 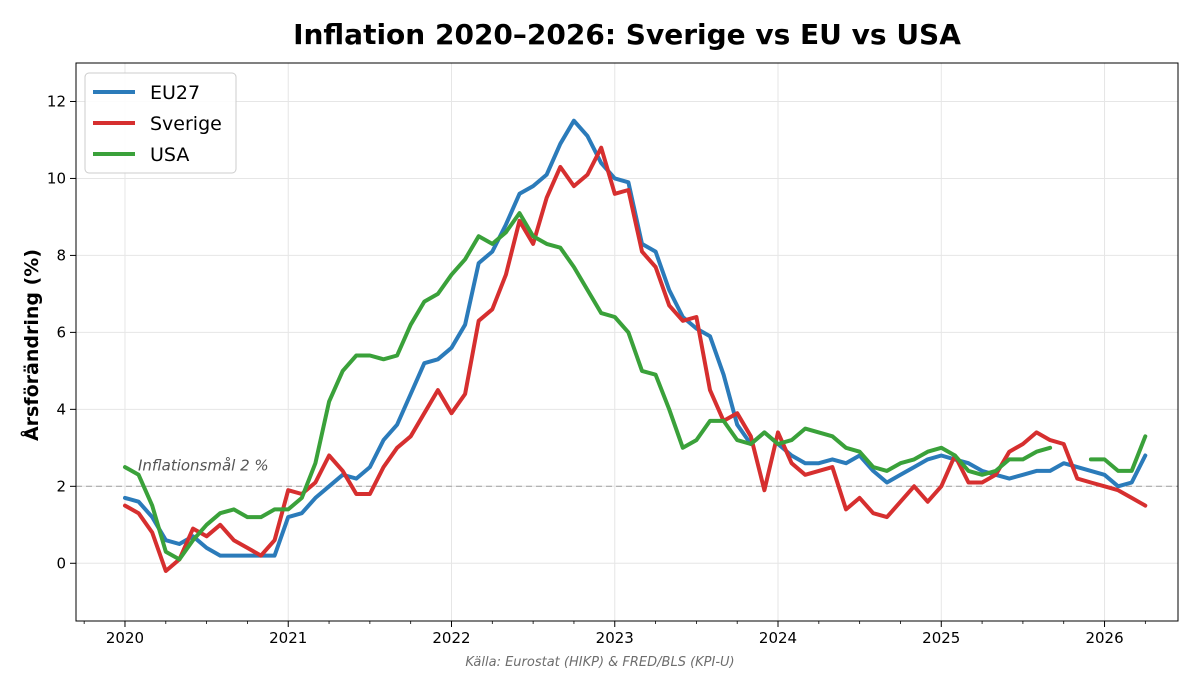 I want to click on x-tick-label: 2024, so click(x=778, y=638).